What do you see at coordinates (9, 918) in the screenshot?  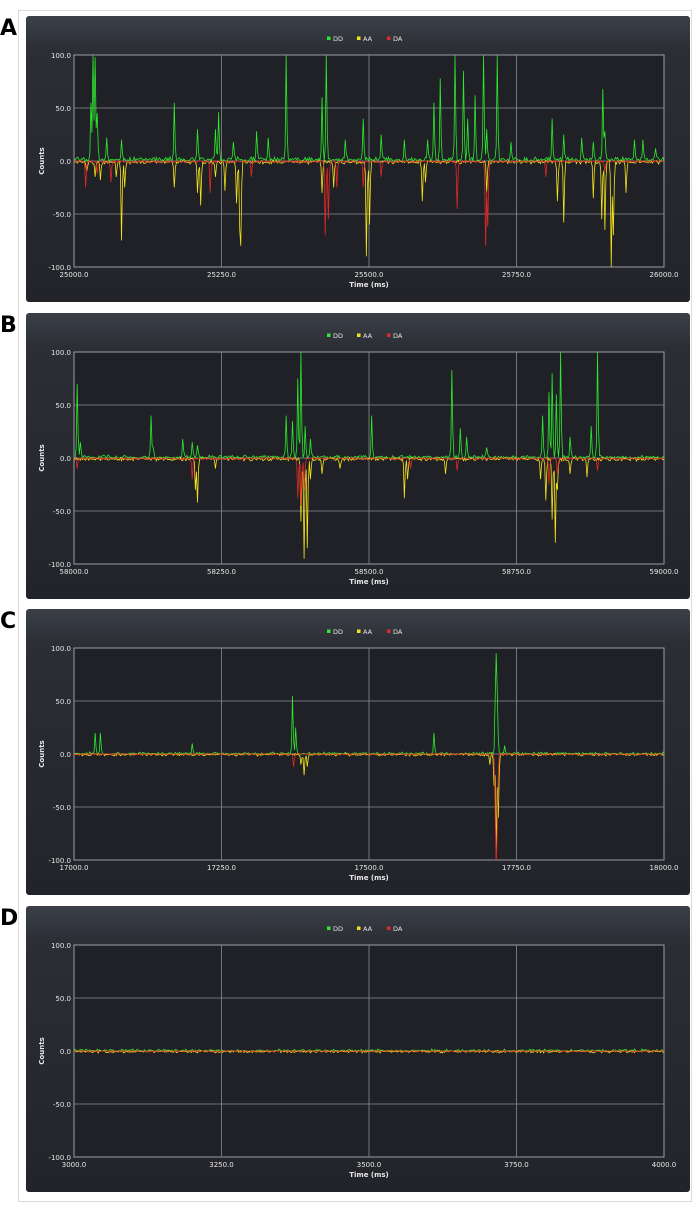 I see `panel-letter-d: D` at bounding box center [9, 918].